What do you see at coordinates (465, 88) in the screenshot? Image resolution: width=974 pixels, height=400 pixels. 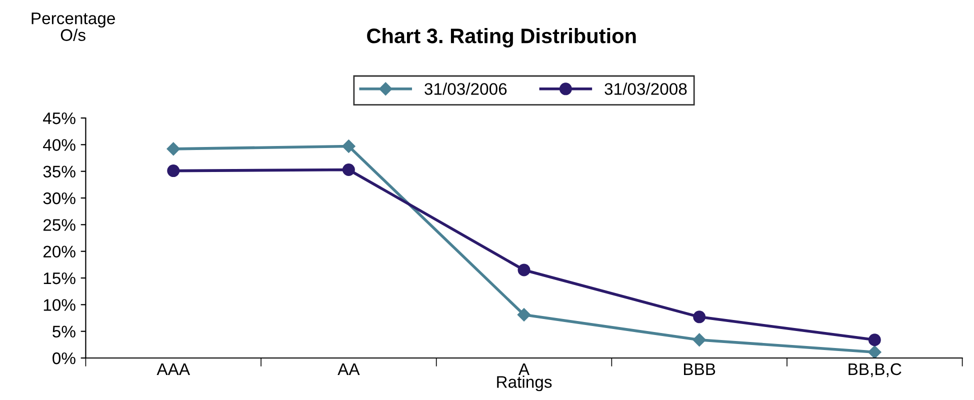 I see `legend-label: 31/03/2006` at bounding box center [465, 88].